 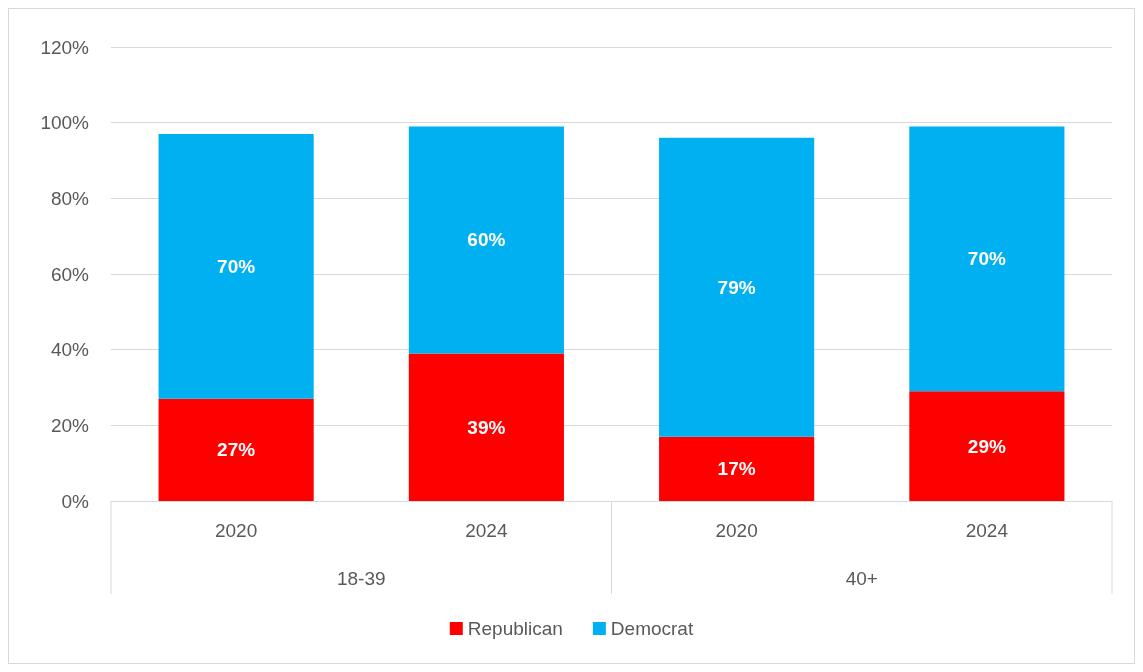 I want to click on data-label: 29%, so click(x=986, y=446).